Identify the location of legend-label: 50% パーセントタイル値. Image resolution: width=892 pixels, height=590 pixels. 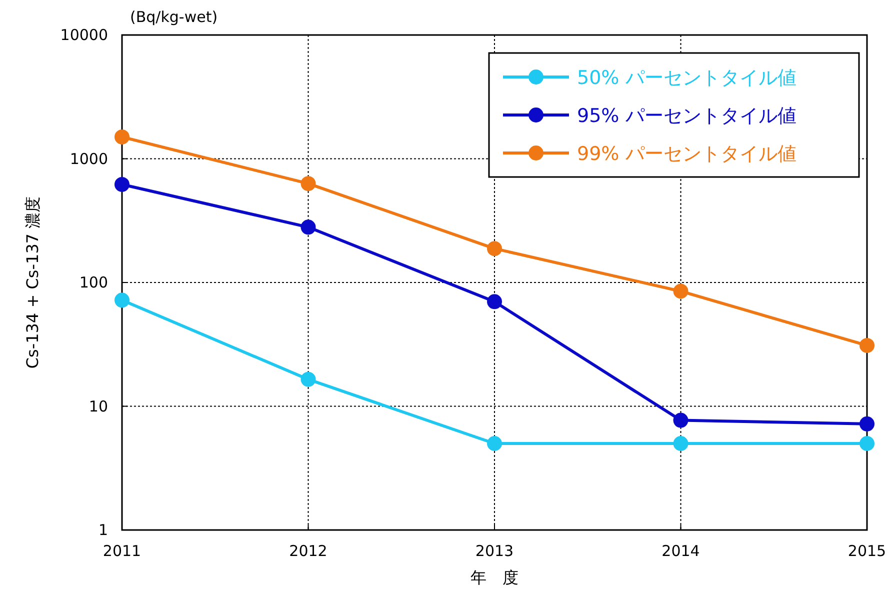
(686, 78).